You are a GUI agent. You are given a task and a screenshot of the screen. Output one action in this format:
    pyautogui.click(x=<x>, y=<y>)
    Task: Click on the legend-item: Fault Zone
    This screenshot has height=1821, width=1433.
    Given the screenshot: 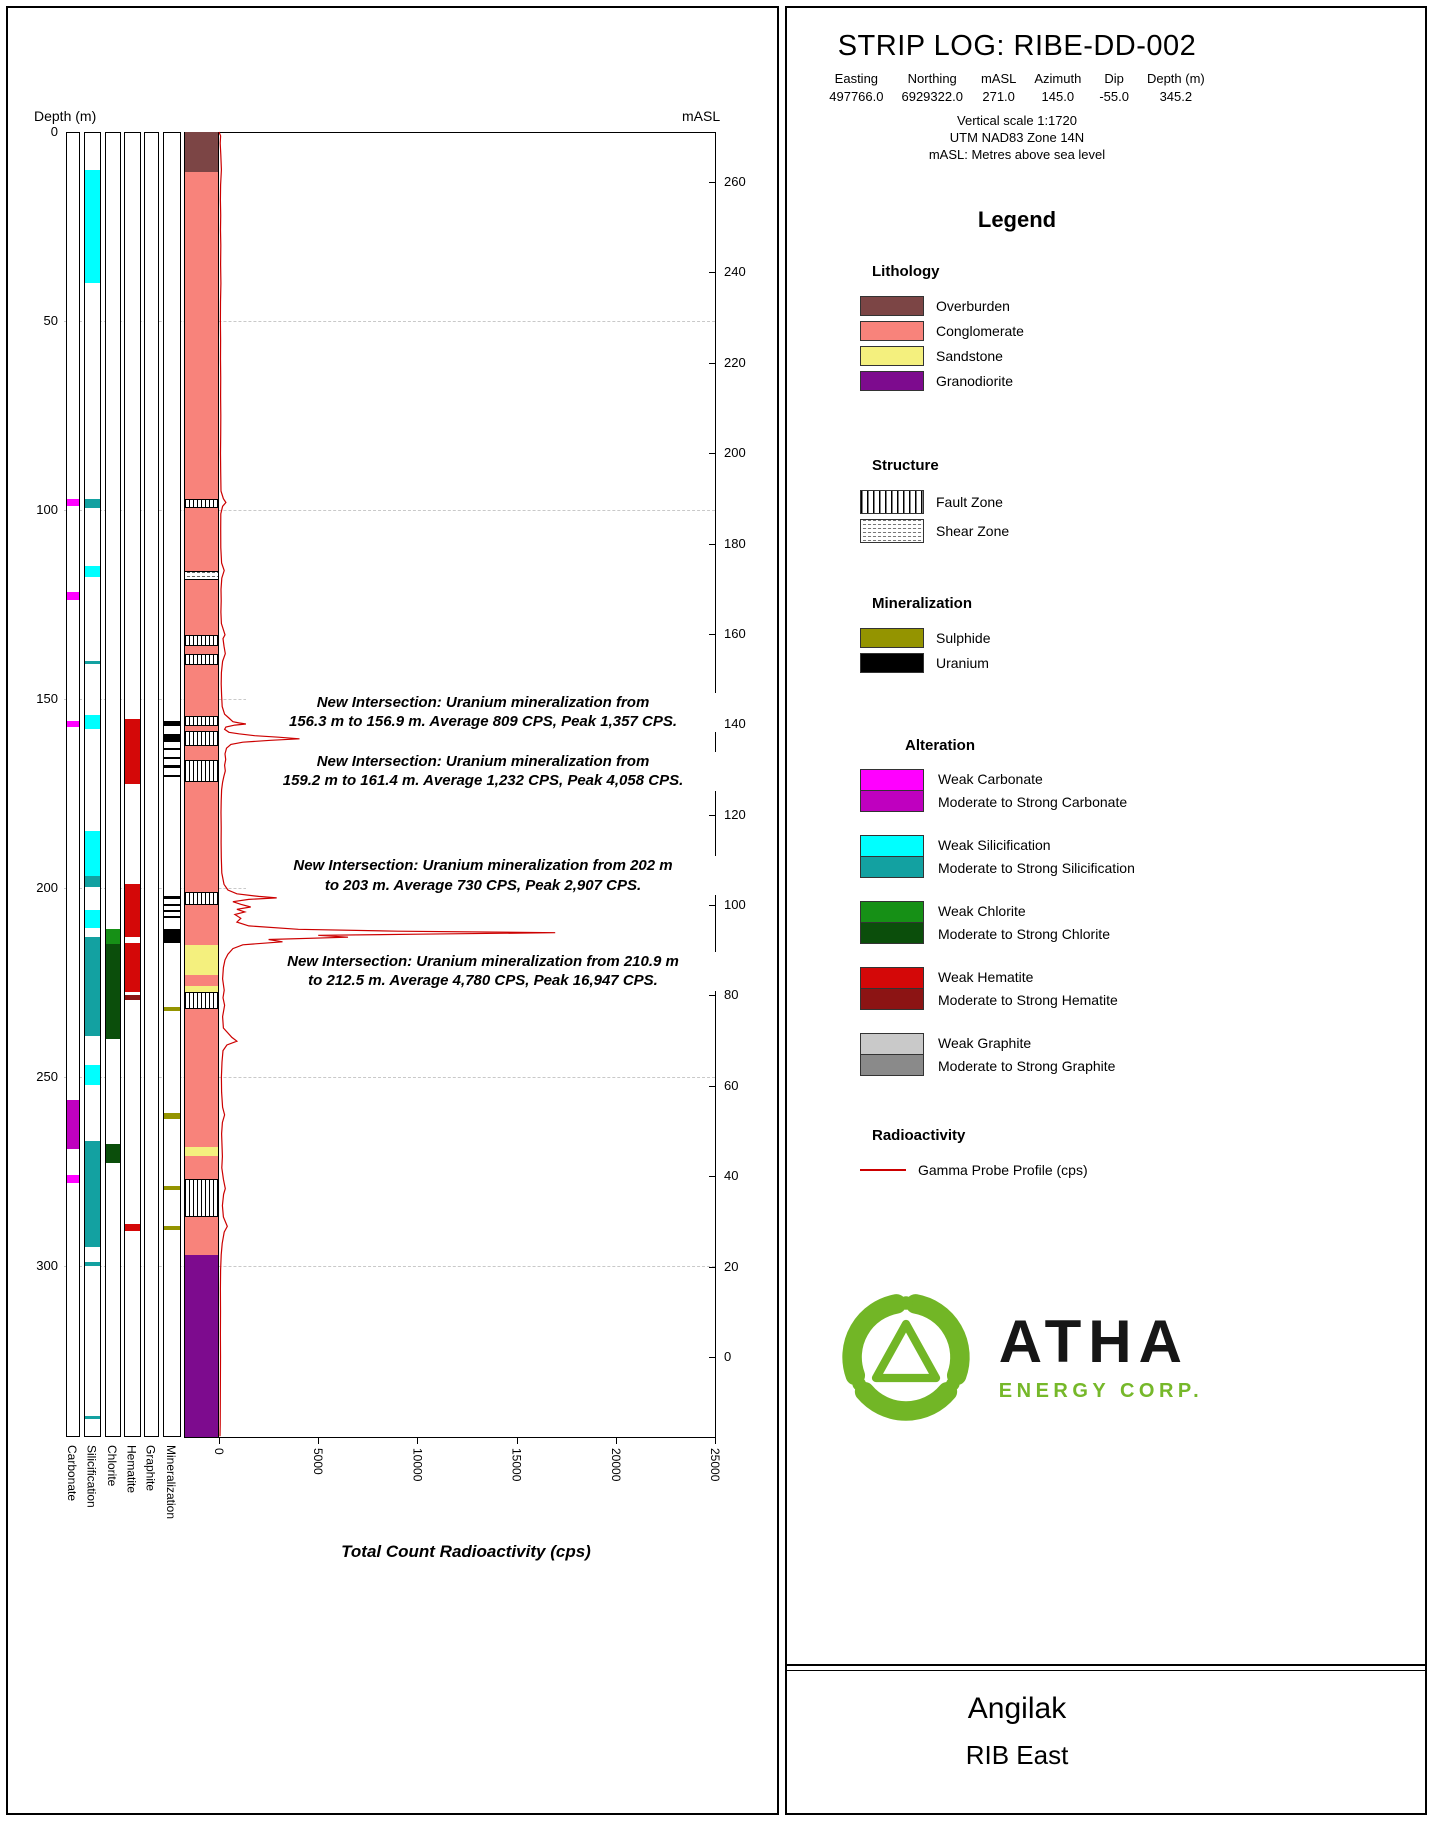 What is the action you would take?
    pyautogui.click(x=1053, y=501)
    